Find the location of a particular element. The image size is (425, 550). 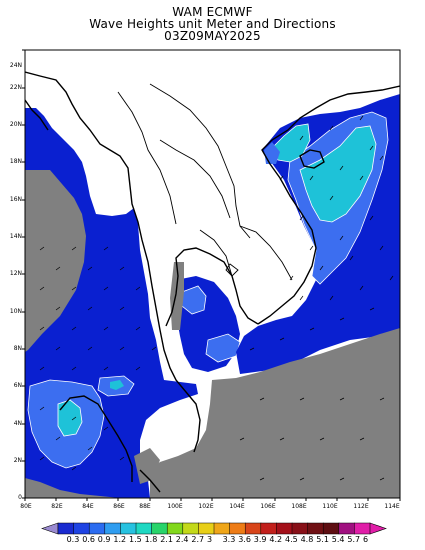

missing-southwest is located at coordinates (72, 488).